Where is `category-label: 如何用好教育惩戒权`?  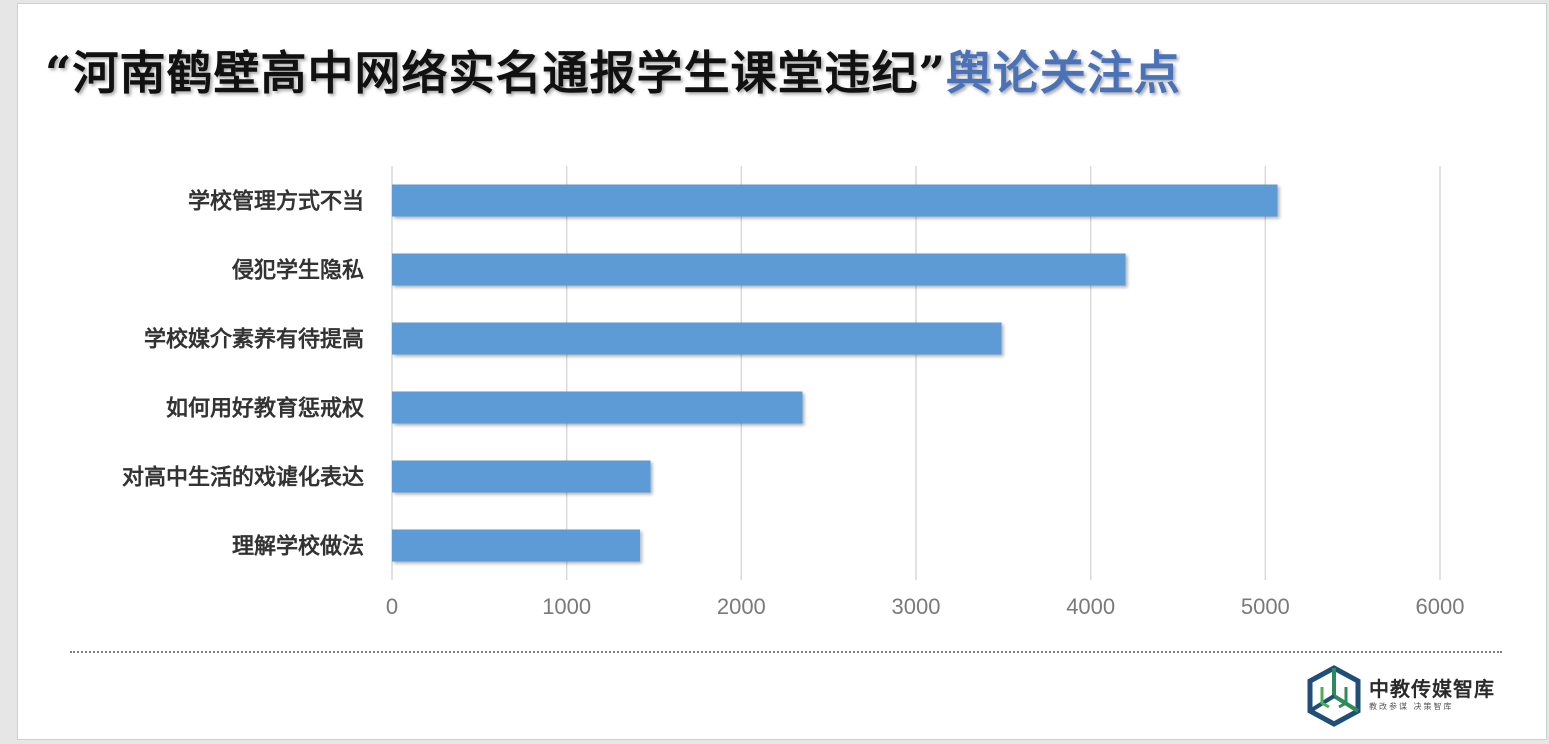 category-label: 如何用好教育惩戒权 is located at coordinates (265, 409).